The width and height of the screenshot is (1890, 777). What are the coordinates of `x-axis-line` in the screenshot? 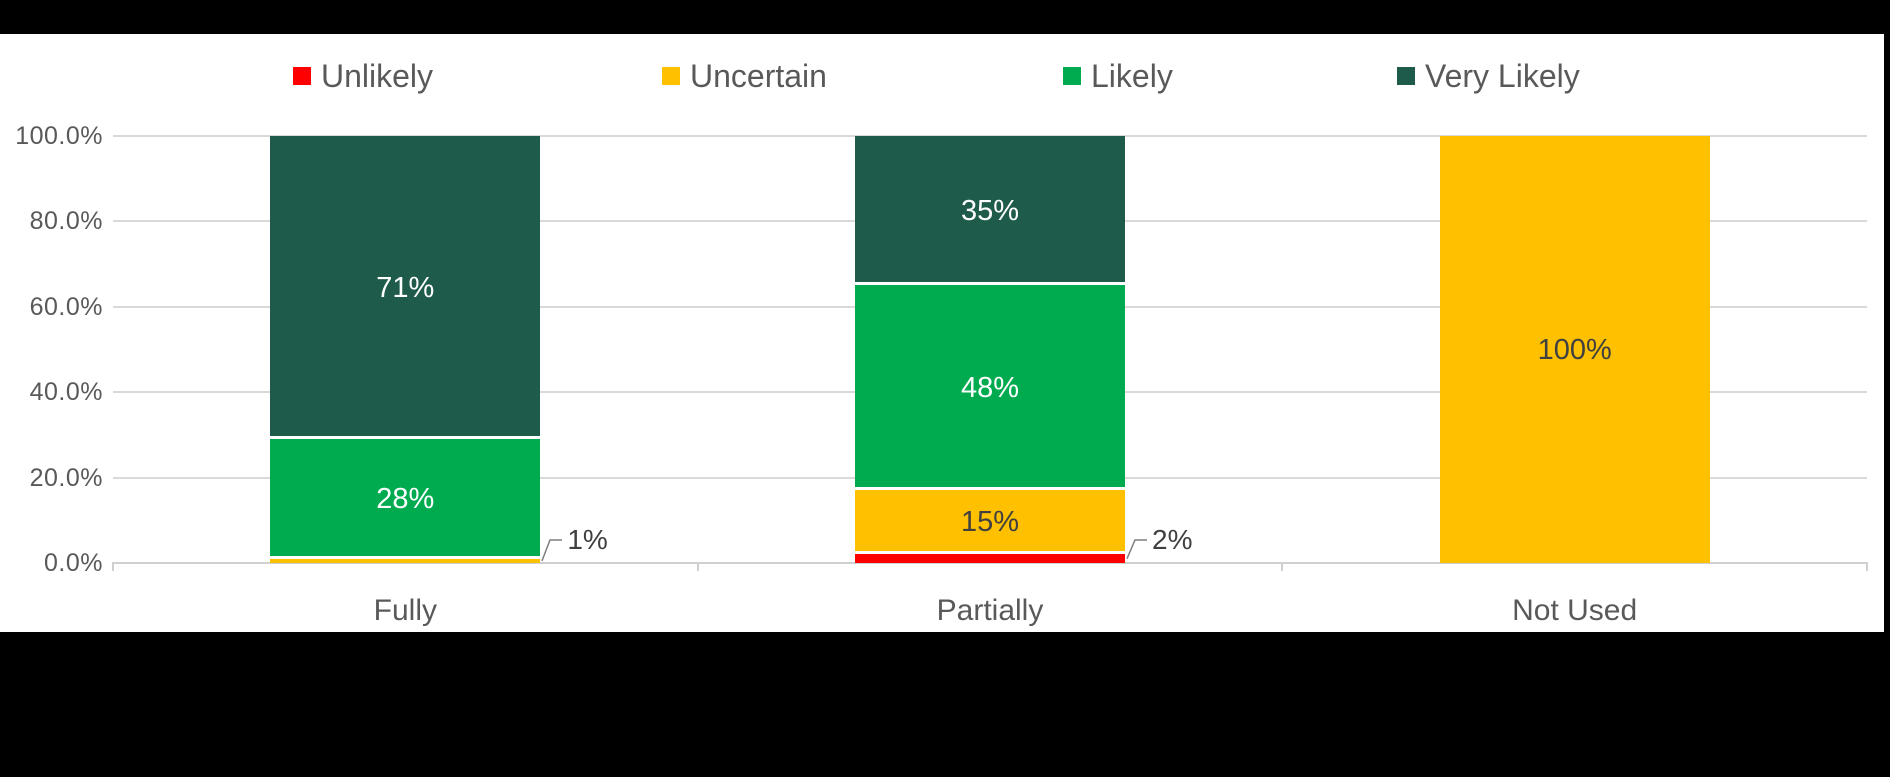 It's located at (990, 563).